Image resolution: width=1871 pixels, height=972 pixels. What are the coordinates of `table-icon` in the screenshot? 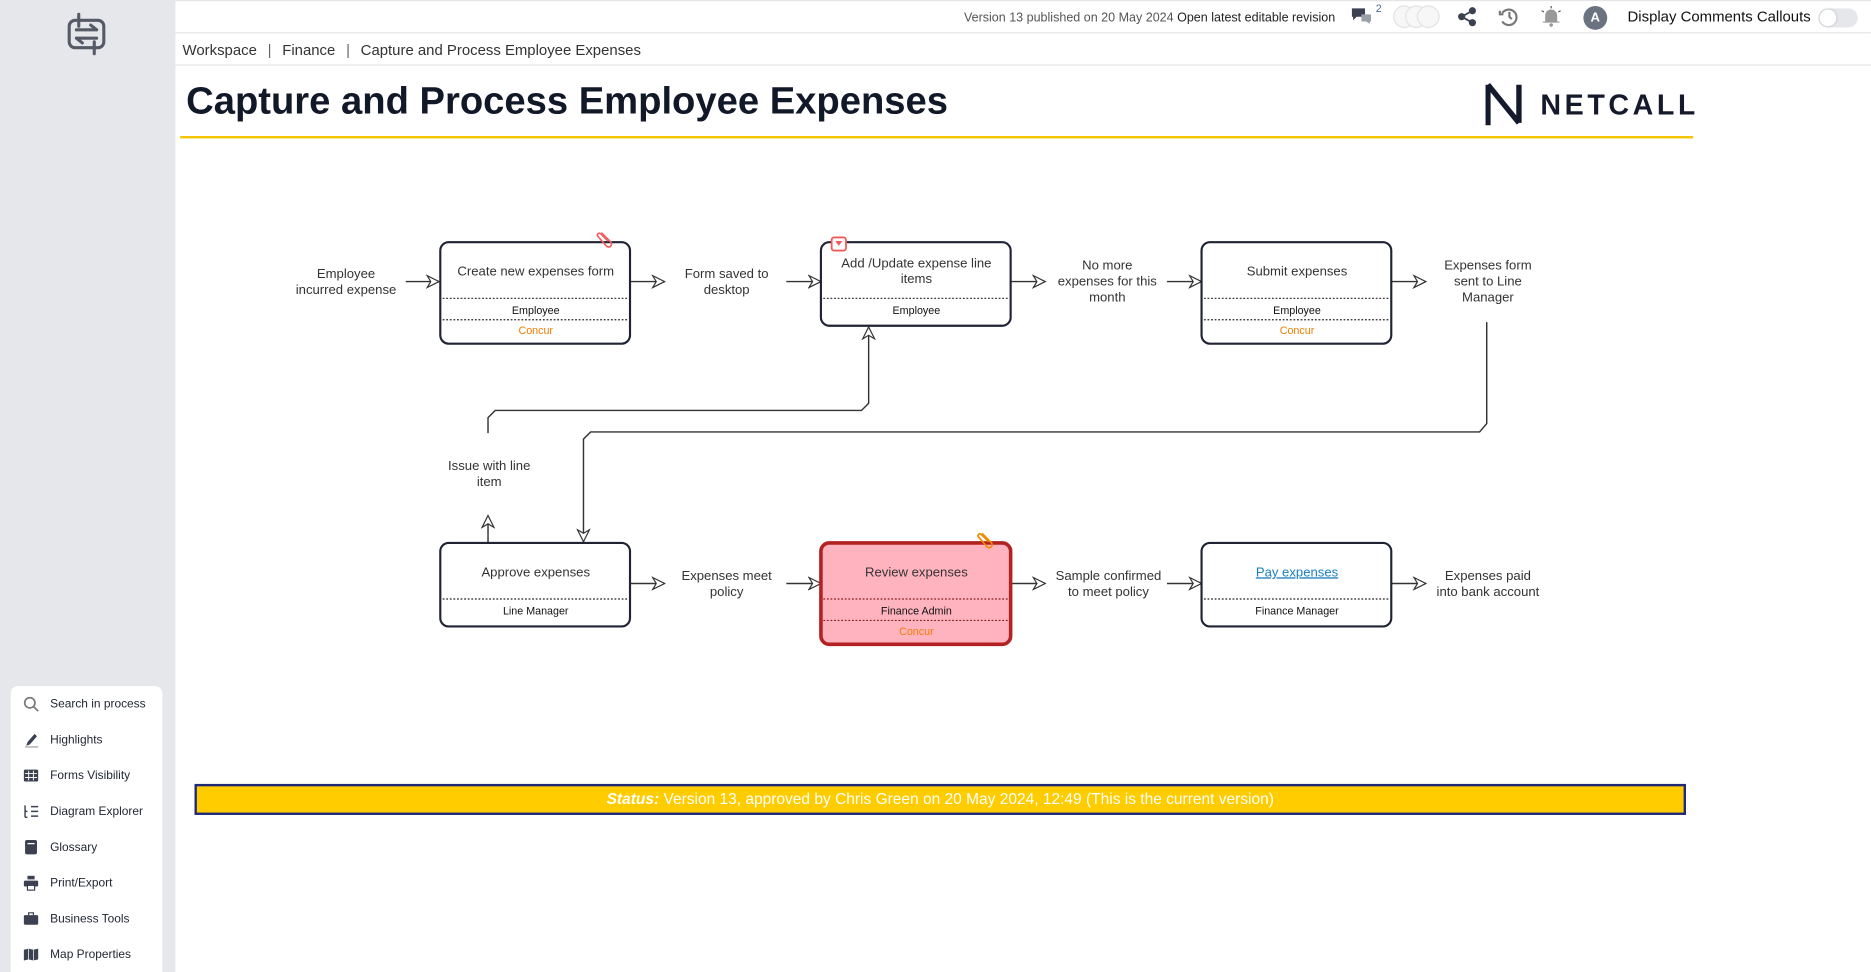 It's located at (31, 775).